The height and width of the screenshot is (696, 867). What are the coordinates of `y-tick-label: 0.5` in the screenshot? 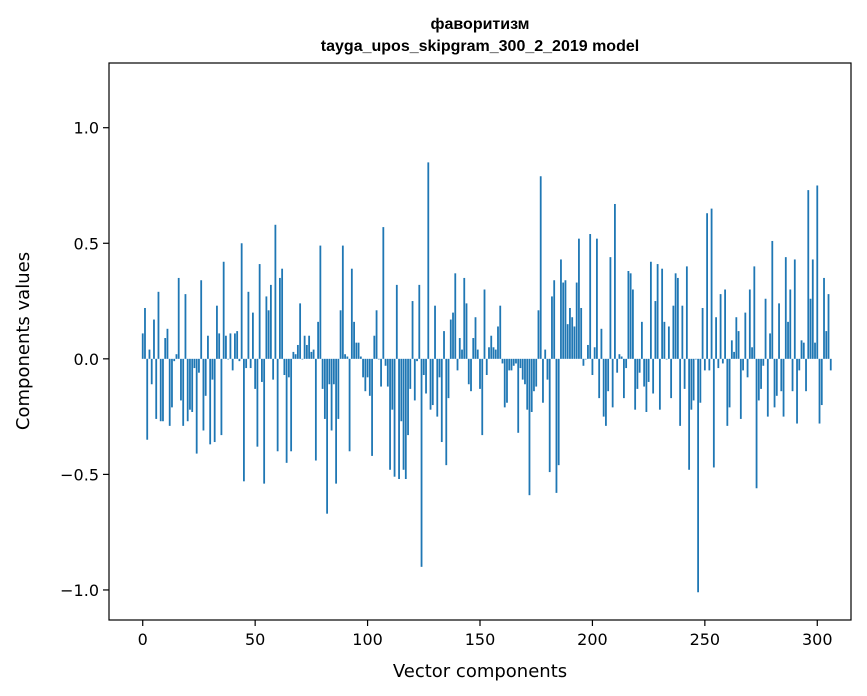 It's located at (86, 243).